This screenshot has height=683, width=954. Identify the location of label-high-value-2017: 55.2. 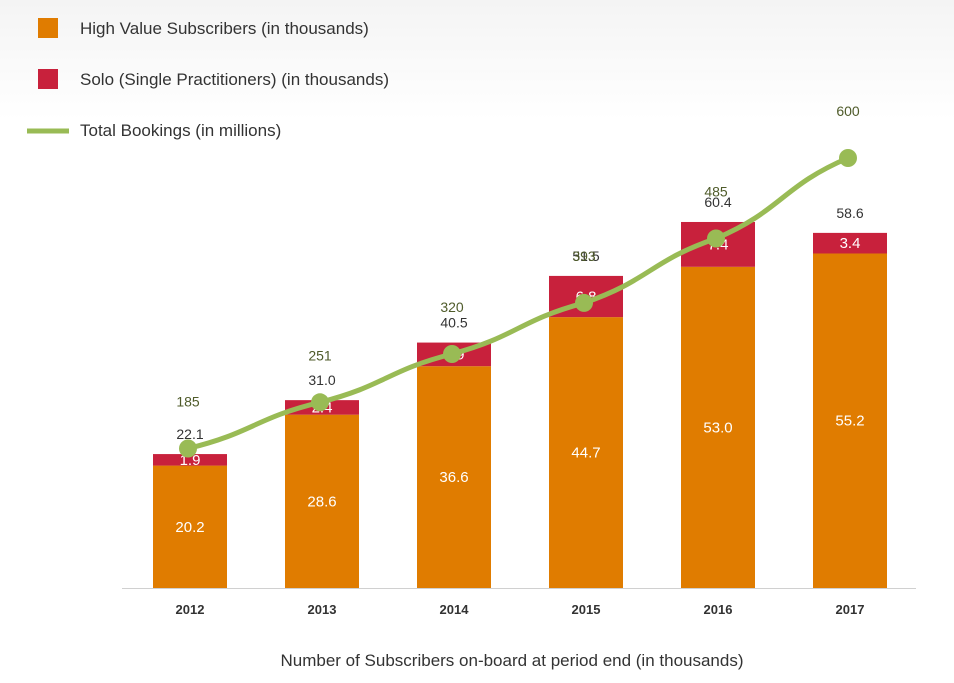
(849, 421).